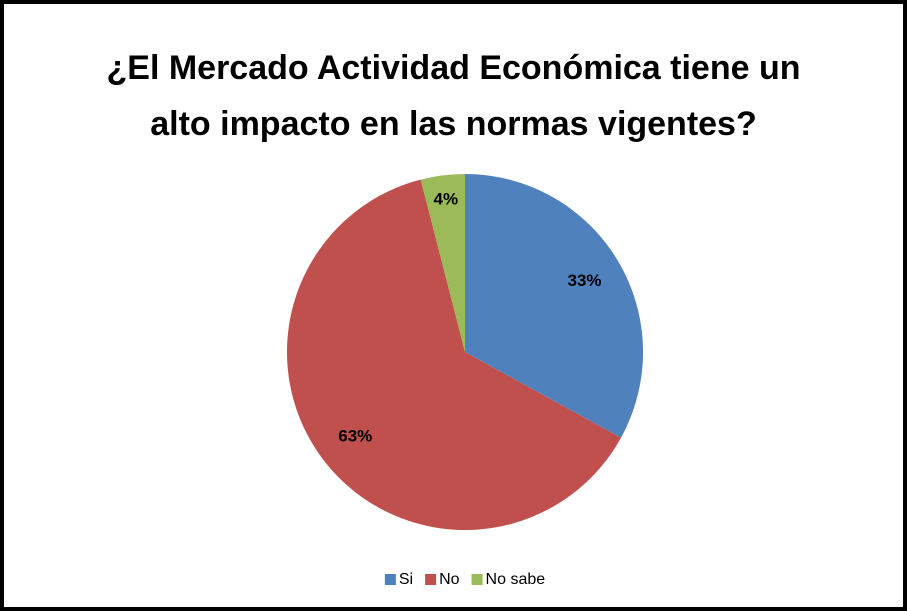 The width and height of the screenshot is (907, 611). I want to click on legend-label: No sabe, so click(516, 579).